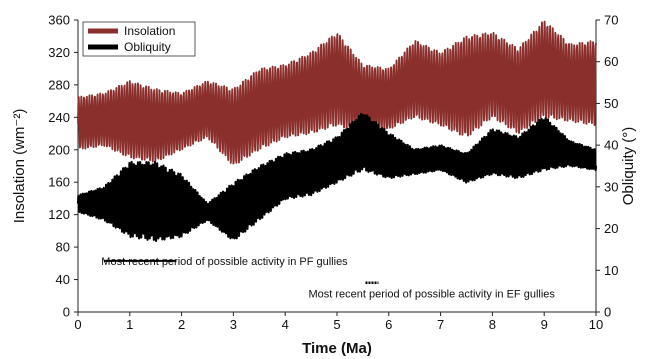 The width and height of the screenshot is (649, 359). Describe the element at coordinates (77, 324) in the screenshot. I see `x-tick-label: 0` at that location.